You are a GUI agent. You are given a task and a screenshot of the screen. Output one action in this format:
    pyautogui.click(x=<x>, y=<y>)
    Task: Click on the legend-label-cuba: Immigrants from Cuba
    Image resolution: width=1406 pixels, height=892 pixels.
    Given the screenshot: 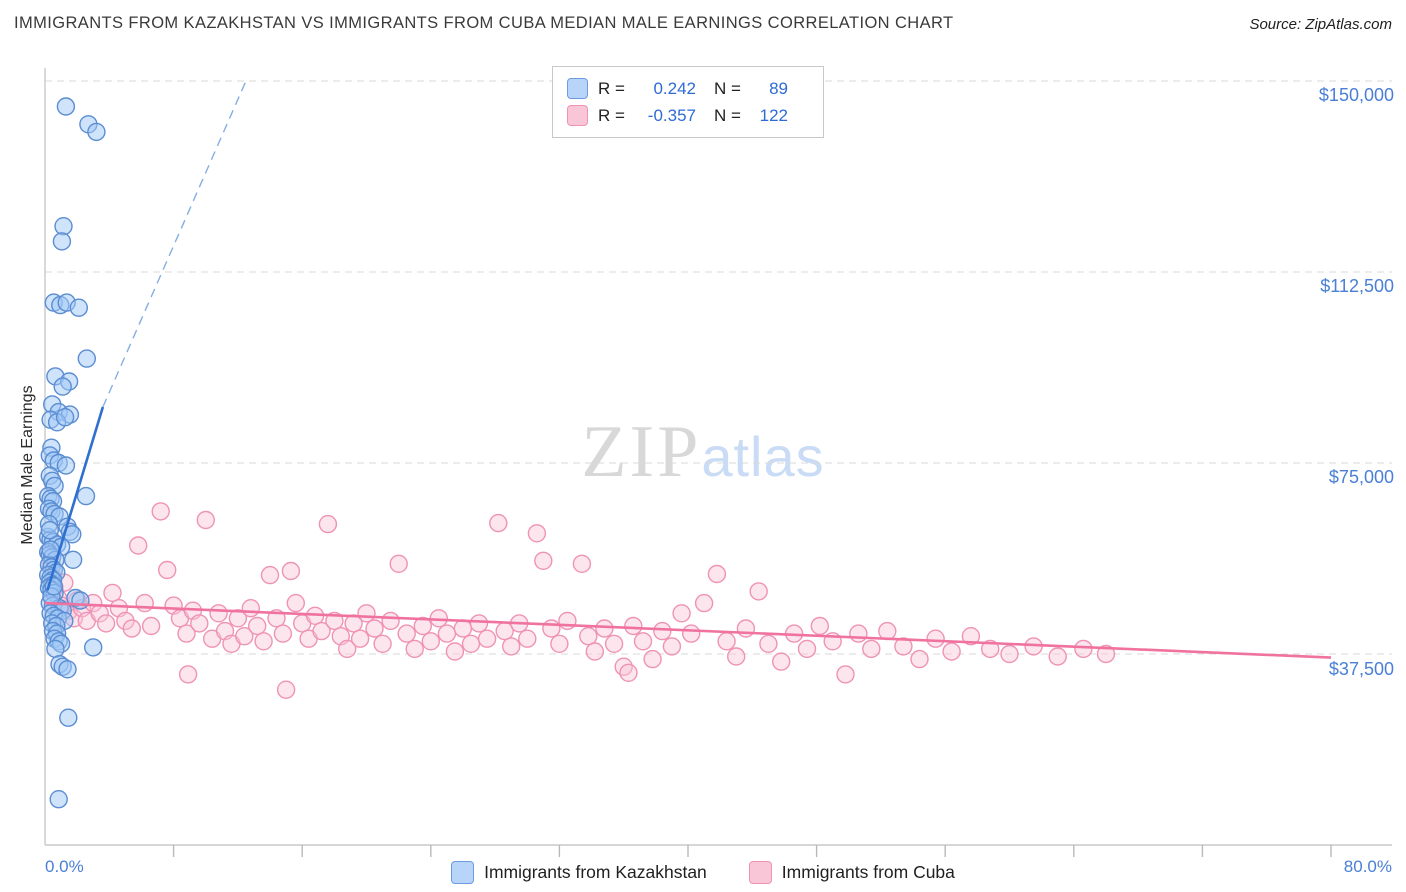 What is the action you would take?
    pyautogui.click(x=868, y=872)
    